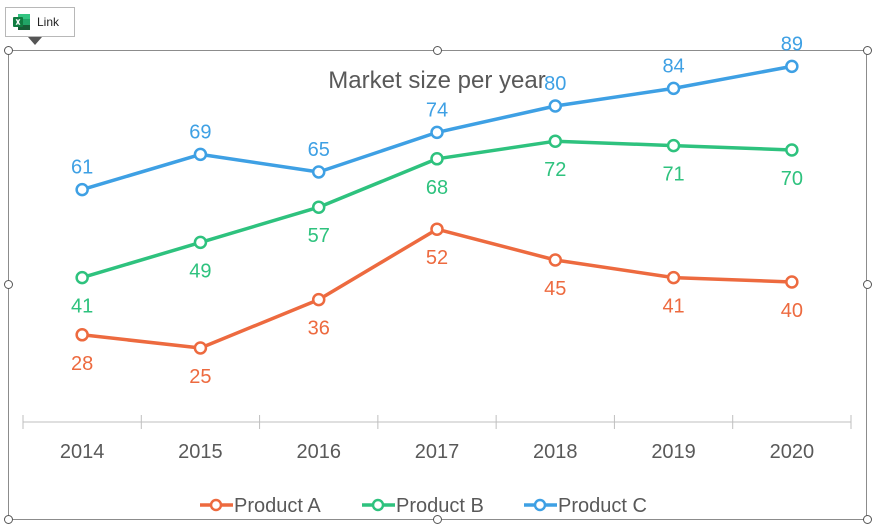 The image size is (875, 524). Describe the element at coordinates (319, 236) in the screenshot. I see `data-label: 57` at that location.